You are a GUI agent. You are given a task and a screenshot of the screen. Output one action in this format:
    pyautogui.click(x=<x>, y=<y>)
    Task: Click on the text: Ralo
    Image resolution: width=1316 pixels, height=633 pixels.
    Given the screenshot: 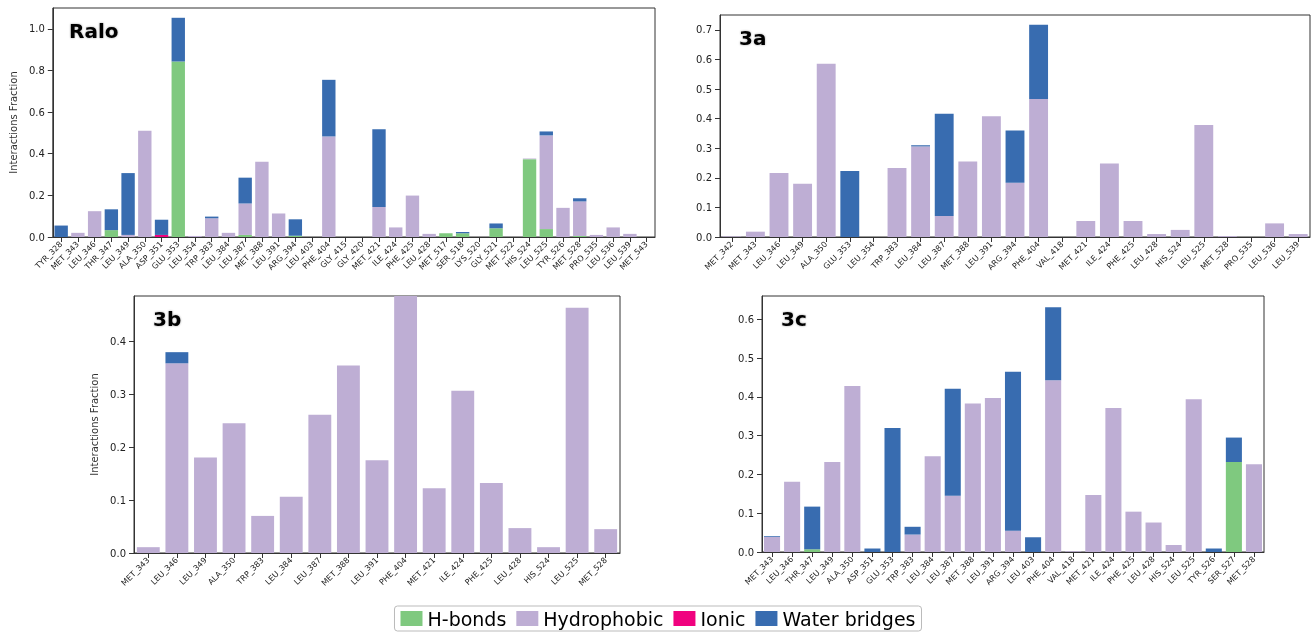 What is the action you would take?
    pyautogui.click(x=94, y=31)
    